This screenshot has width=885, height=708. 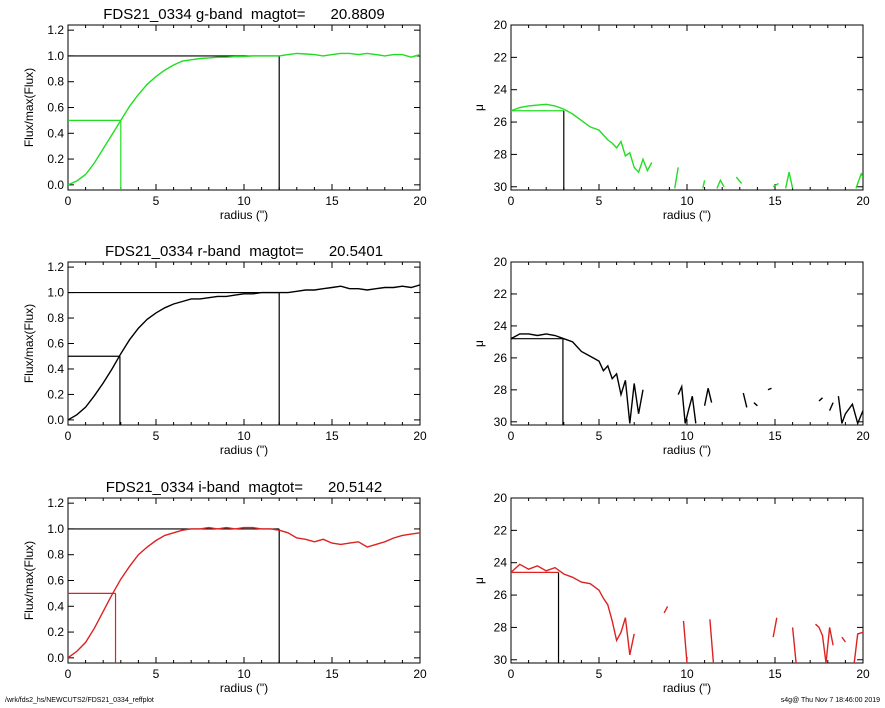 I want to click on plot-frame, so click(x=244, y=343).